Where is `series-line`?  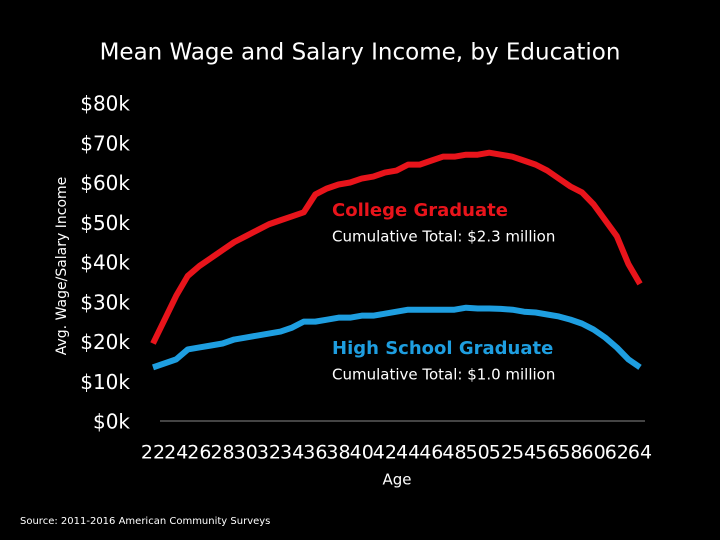
series-line is located at coordinates (397, 337).